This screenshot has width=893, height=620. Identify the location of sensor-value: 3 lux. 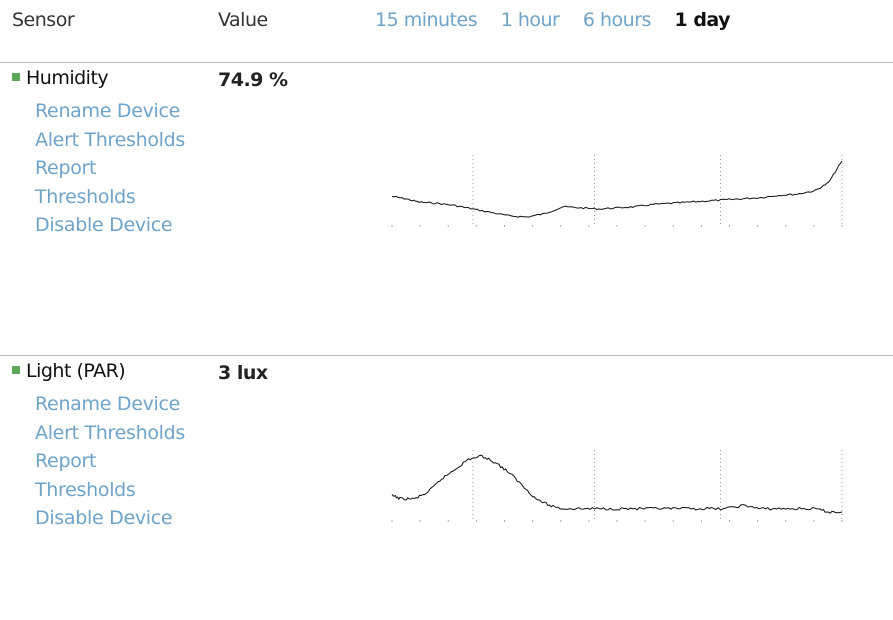
(243, 373).